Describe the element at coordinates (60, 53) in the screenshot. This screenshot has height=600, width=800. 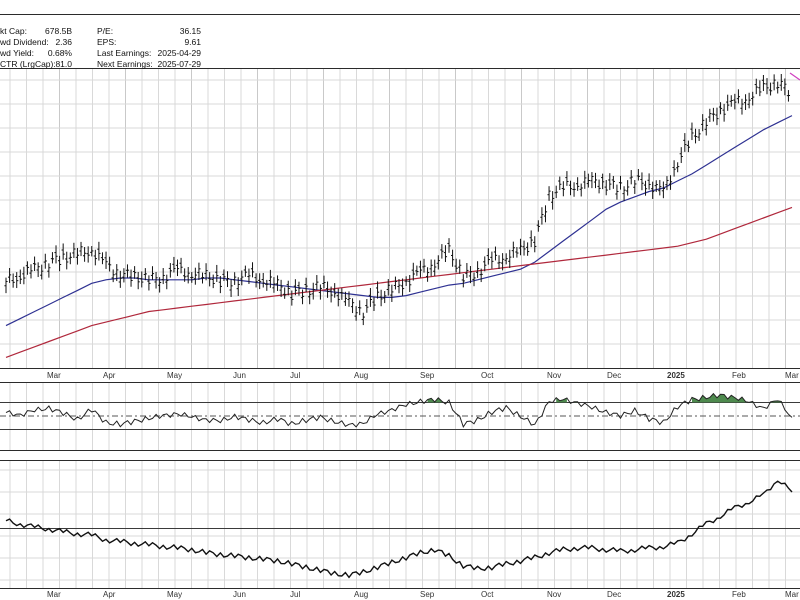
I see `stat-value-yield: 0.68%` at that location.